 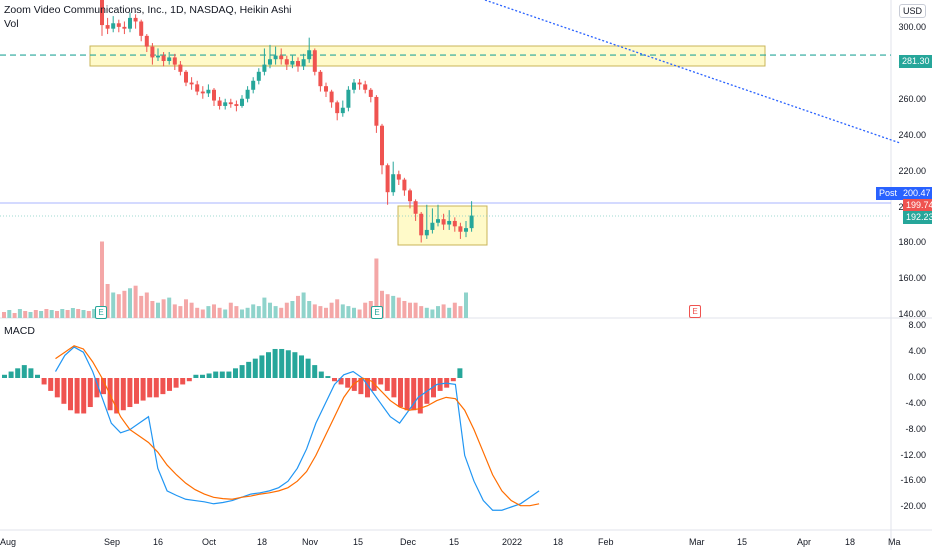 I want to click on earnings-marker-upcoming: E, so click(x=695, y=311).